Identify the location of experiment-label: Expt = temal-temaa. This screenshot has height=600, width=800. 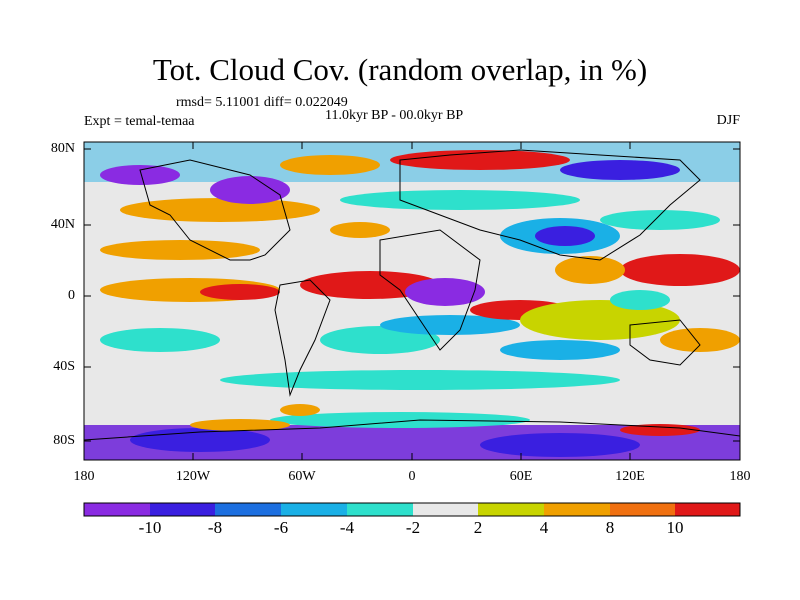
(139, 121).